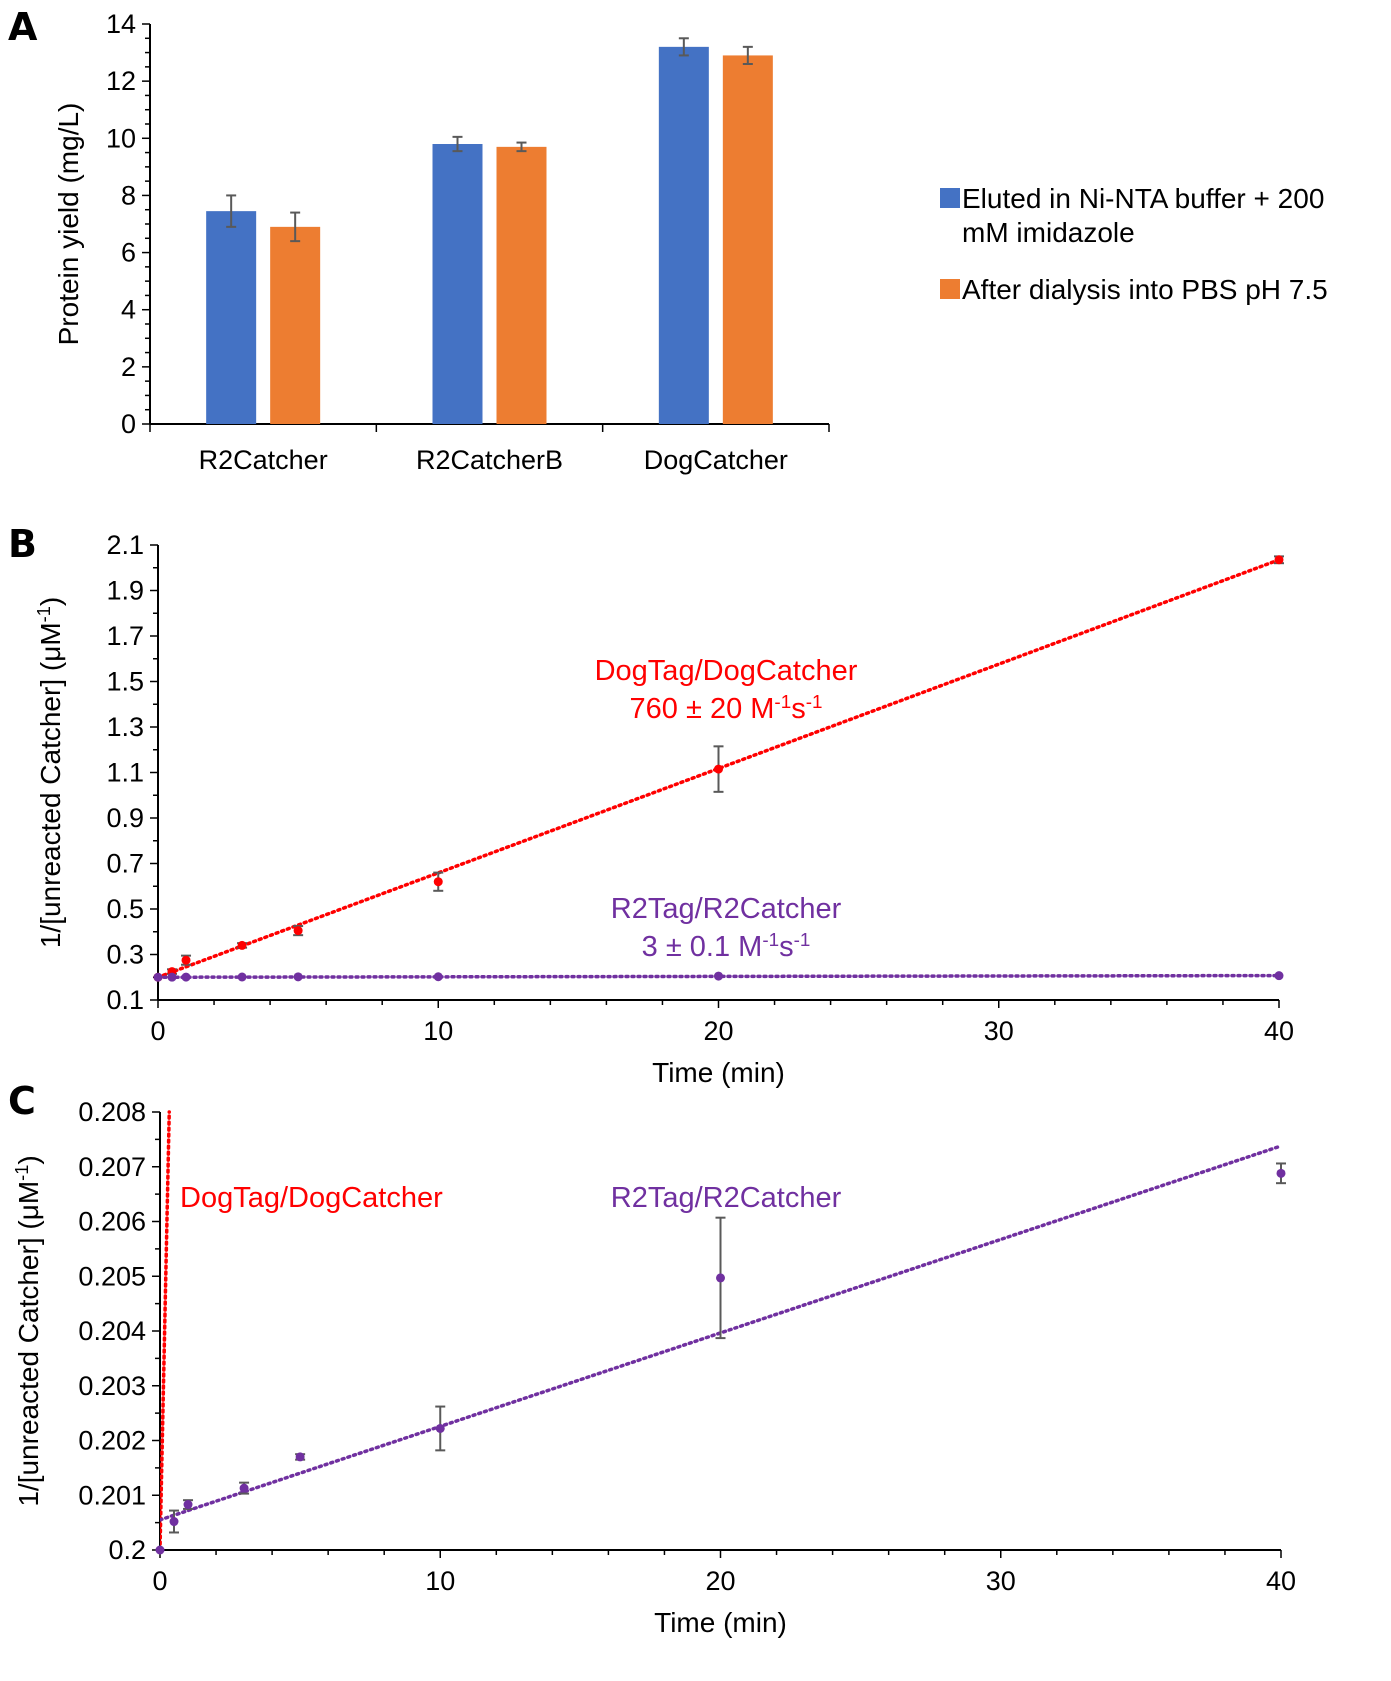 The height and width of the screenshot is (1681, 1391). I want to click on y-tick-label: 0.1, so click(125, 1000).